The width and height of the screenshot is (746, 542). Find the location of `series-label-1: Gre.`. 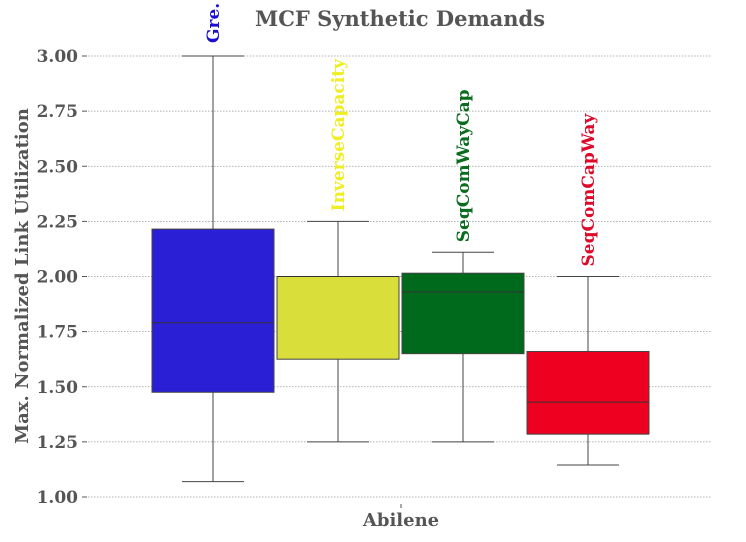

series-label-1: Gre. is located at coordinates (214, 23).